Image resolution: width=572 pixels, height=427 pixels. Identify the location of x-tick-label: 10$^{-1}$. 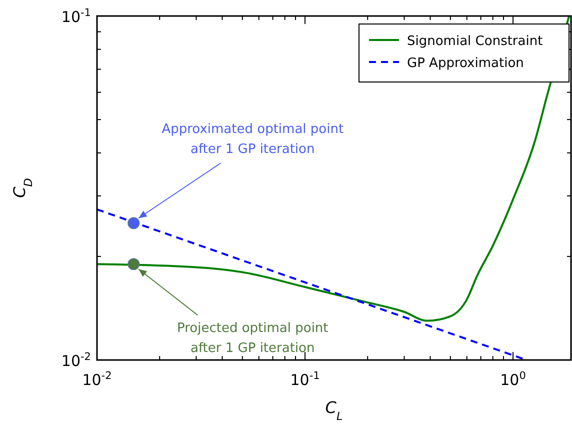
(305, 379).